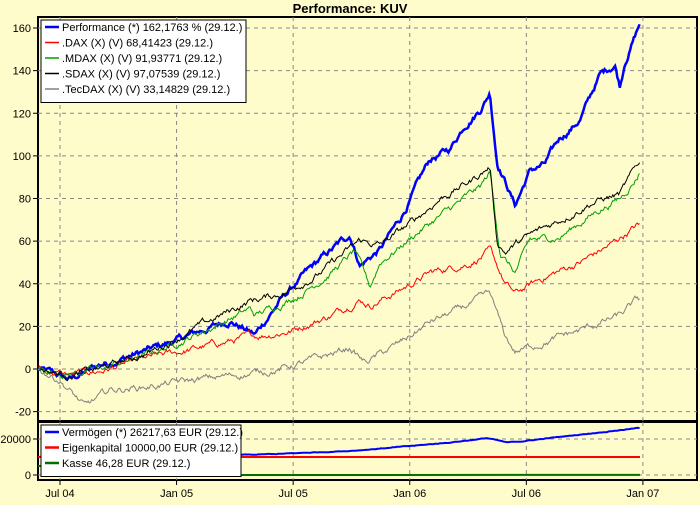 The image size is (700, 505). Describe the element at coordinates (15, 440) in the screenshot. I see `y-tick-label: 20000` at that location.